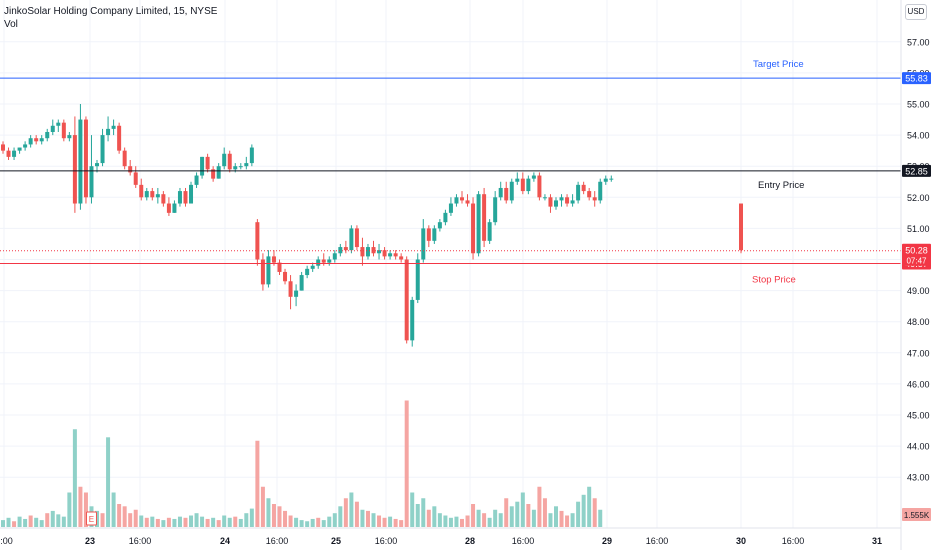  What do you see at coordinates (470, 541) in the screenshot?
I see `time-tick-label: 28` at bounding box center [470, 541].